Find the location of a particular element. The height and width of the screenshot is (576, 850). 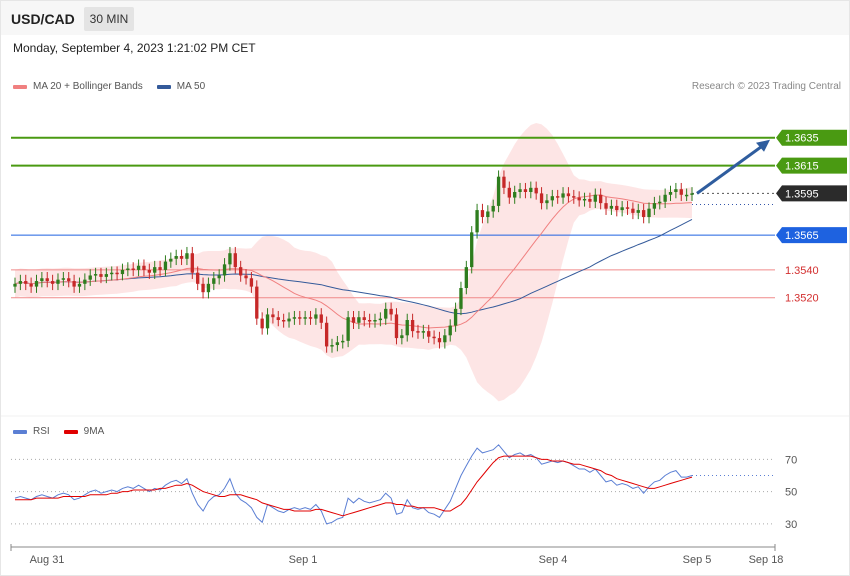

symbol-title: USD/CAD is located at coordinates (43, 19).